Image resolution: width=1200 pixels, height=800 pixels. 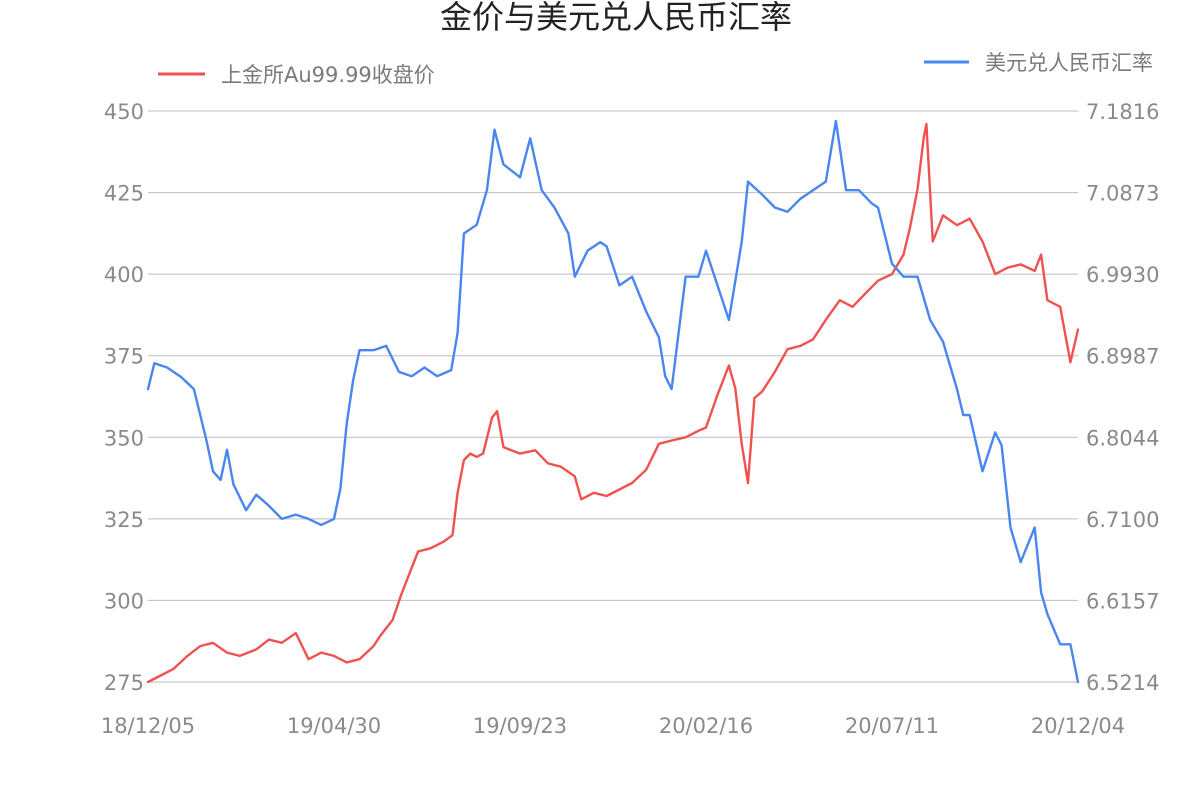 What do you see at coordinates (124, 357) in the screenshot?
I see `left-tick-label: 375` at bounding box center [124, 357].